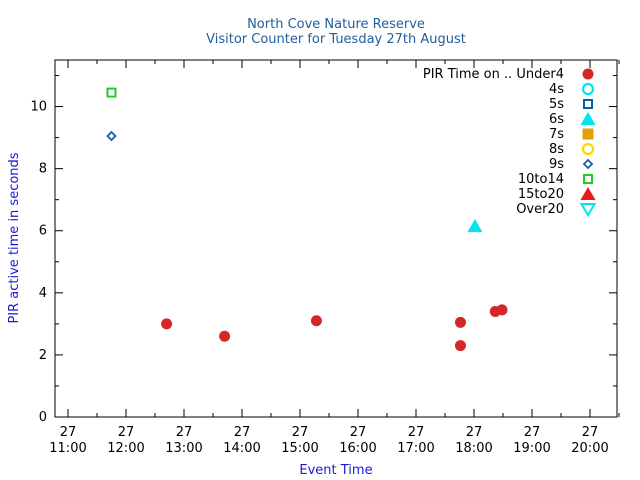 This screenshot has width=640, height=480. I want to click on x-axis-label: Event Time, so click(335, 470).